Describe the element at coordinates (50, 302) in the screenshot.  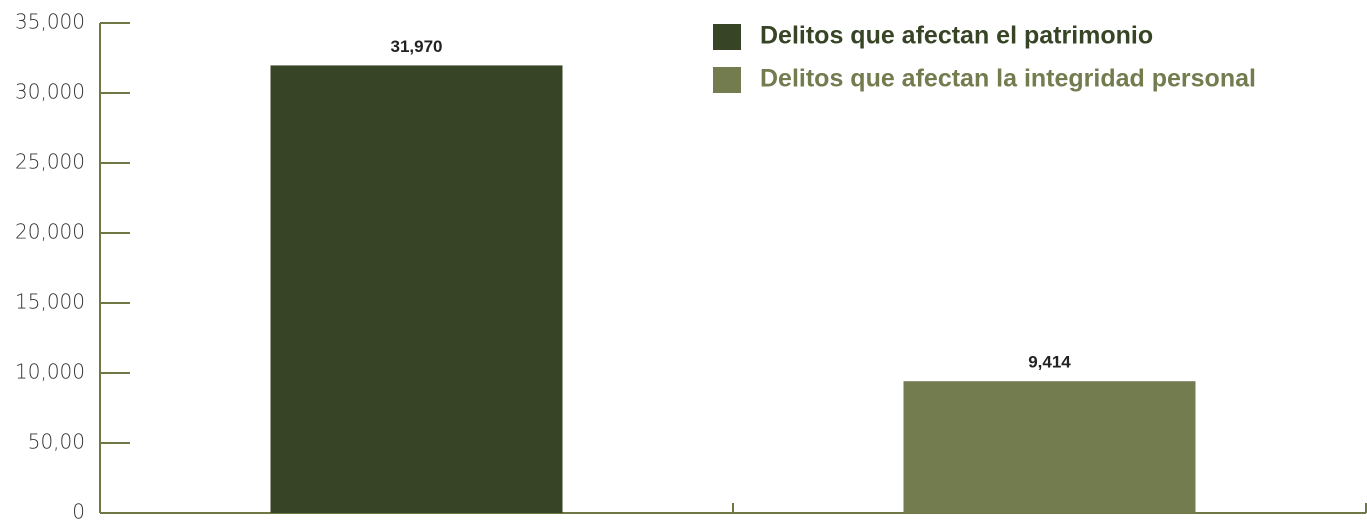
I see `y-tick-label: 15,000` at that location.